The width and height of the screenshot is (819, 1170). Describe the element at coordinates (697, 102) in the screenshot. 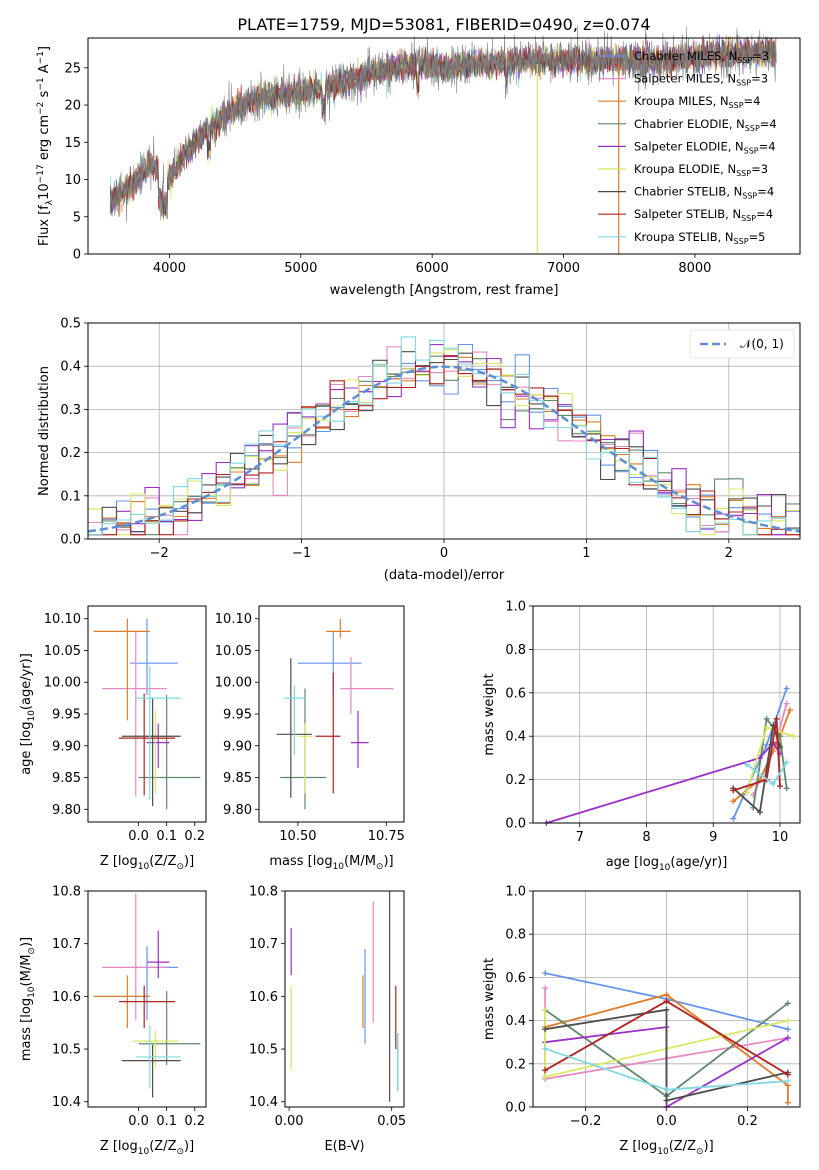

I see `legend-label: Kroupa MILES, NSSP=4` at that location.